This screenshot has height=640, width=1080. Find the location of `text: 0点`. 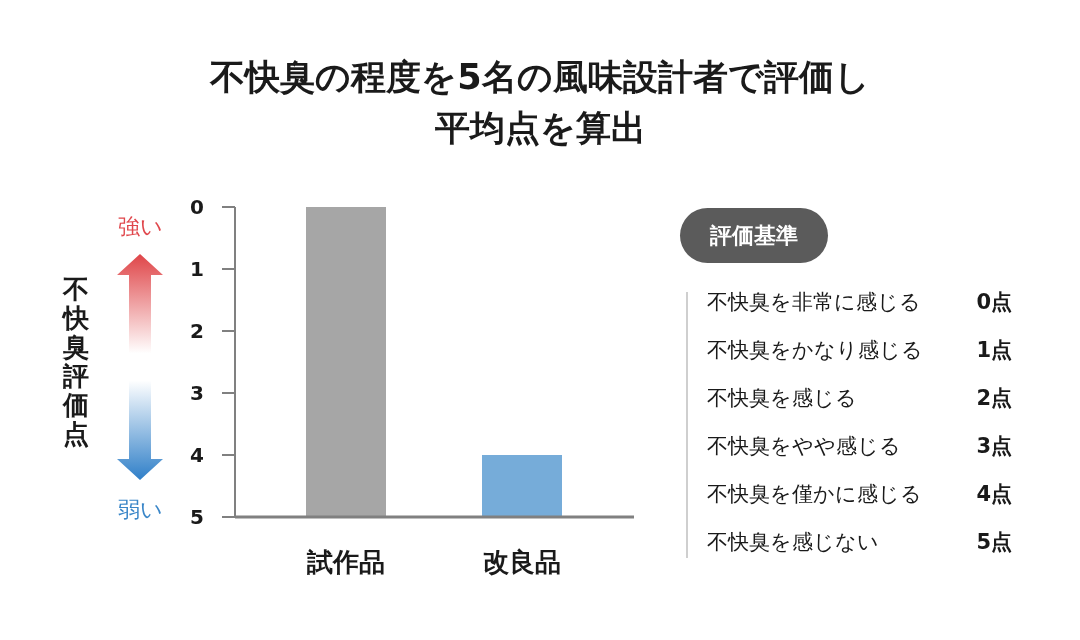

text: 0点 is located at coordinates (994, 302).